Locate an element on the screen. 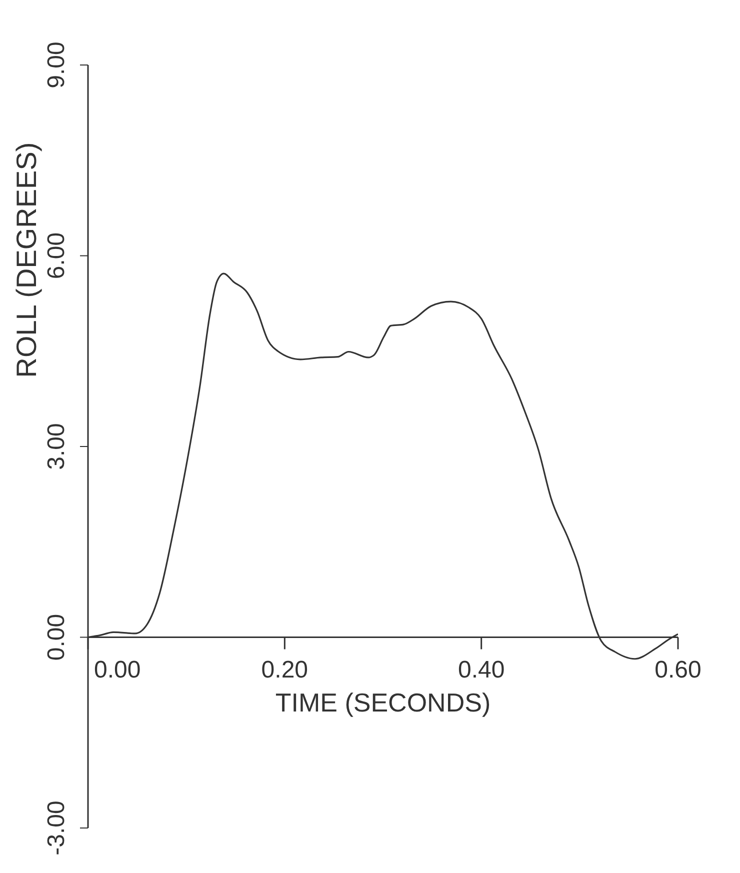  x-tick-label: 0.60 is located at coordinates (678, 670).